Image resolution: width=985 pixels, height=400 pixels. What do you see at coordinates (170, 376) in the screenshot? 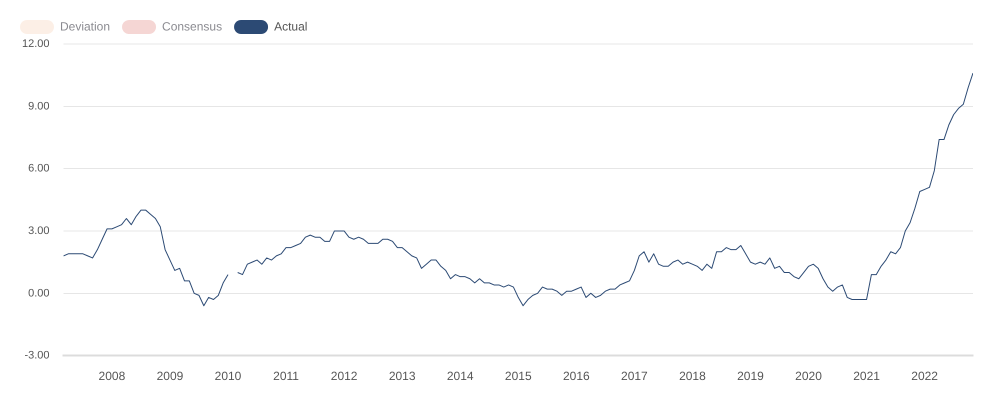
I see `x-tick-label: 2009` at bounding box center [170, 376].